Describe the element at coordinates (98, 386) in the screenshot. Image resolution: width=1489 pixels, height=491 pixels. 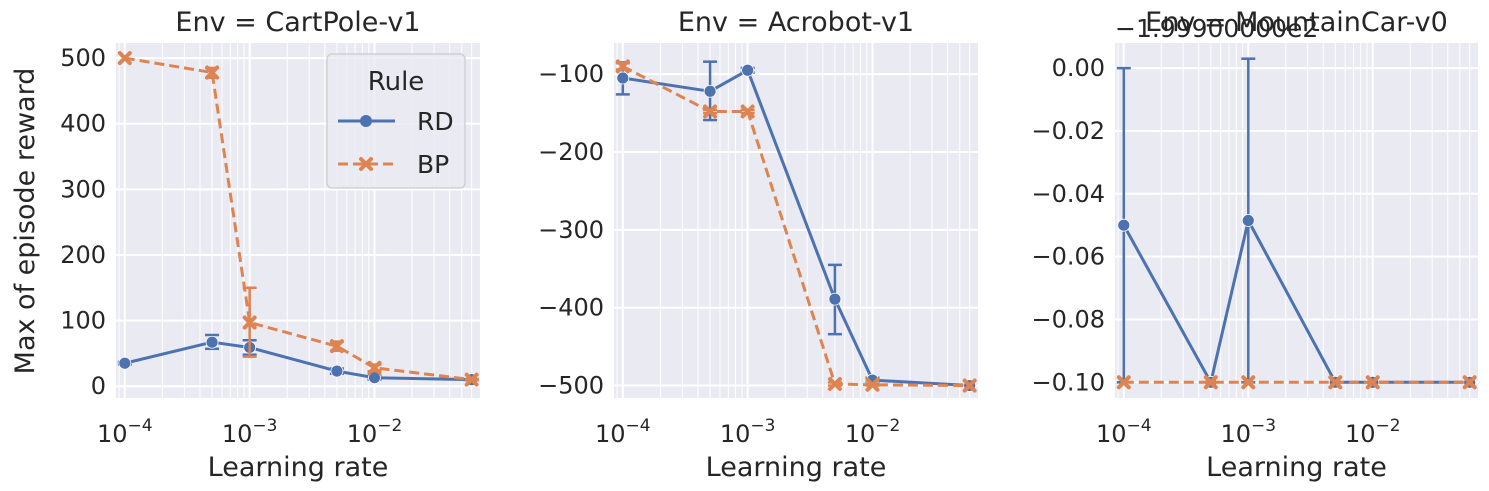
I see `y-tick-label: 0` at that location.